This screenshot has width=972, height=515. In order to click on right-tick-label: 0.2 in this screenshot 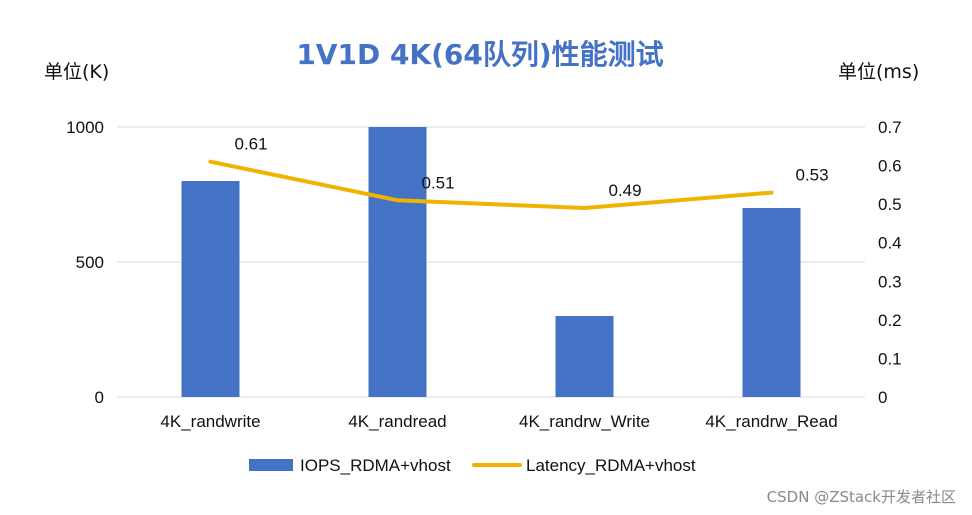, I will do `click(890, 320)`.